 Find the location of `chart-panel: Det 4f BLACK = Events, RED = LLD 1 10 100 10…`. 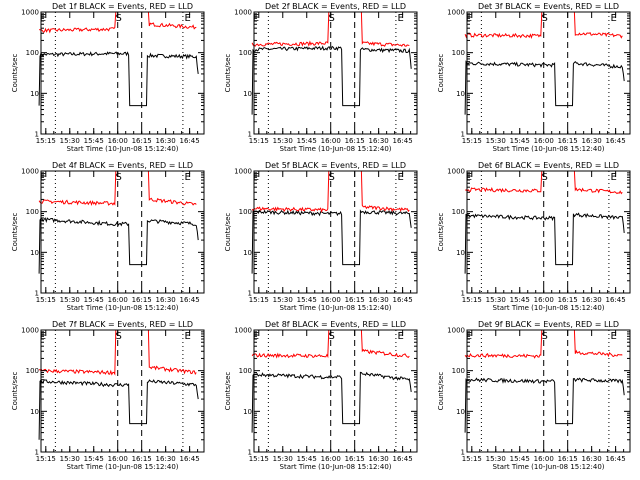

chart-panel: Det 4f BLACK = Events, RED = LLD 1 10 100 10… is located at coordinates (108, 236).